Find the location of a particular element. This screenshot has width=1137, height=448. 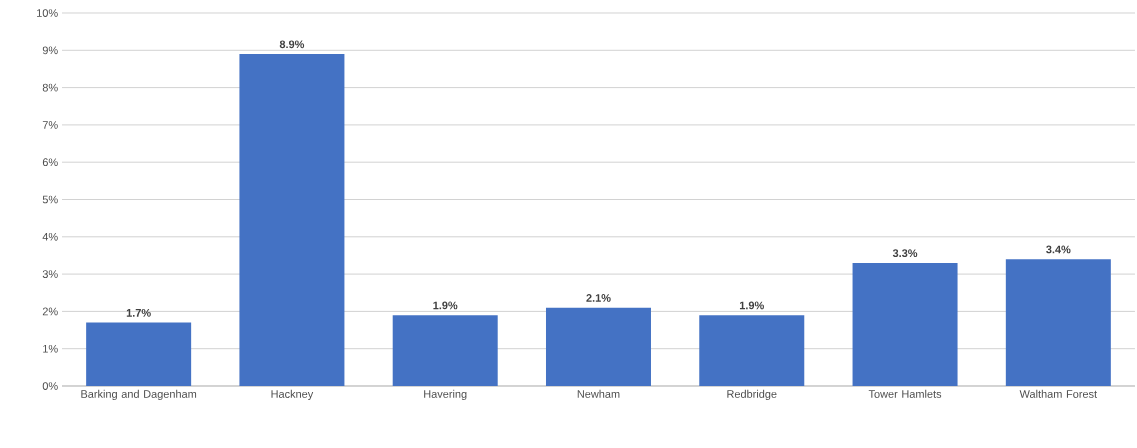

y-tick-label: 3% is located at coordinates (50, 274).